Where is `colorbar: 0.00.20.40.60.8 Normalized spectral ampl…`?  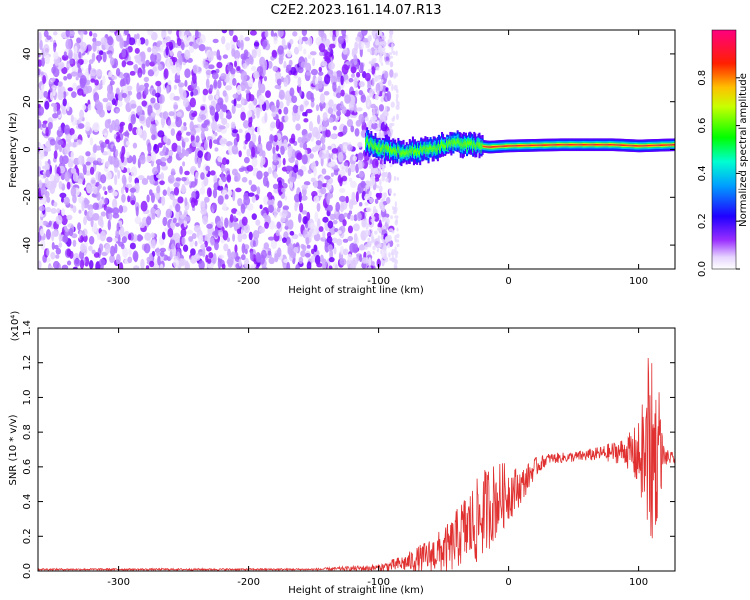
colorbar: 0.00.20.40.60.8 Normalized spectral ampl… is located at coordinates (723, 153).